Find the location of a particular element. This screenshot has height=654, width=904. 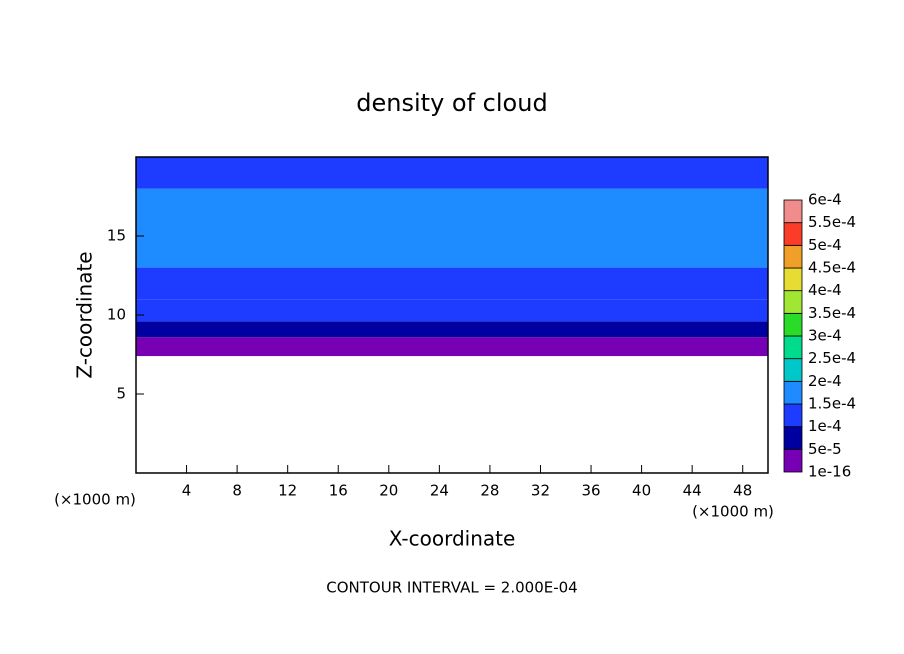

colorbar-label: 5e-5 is located at coordinates (825, 449).